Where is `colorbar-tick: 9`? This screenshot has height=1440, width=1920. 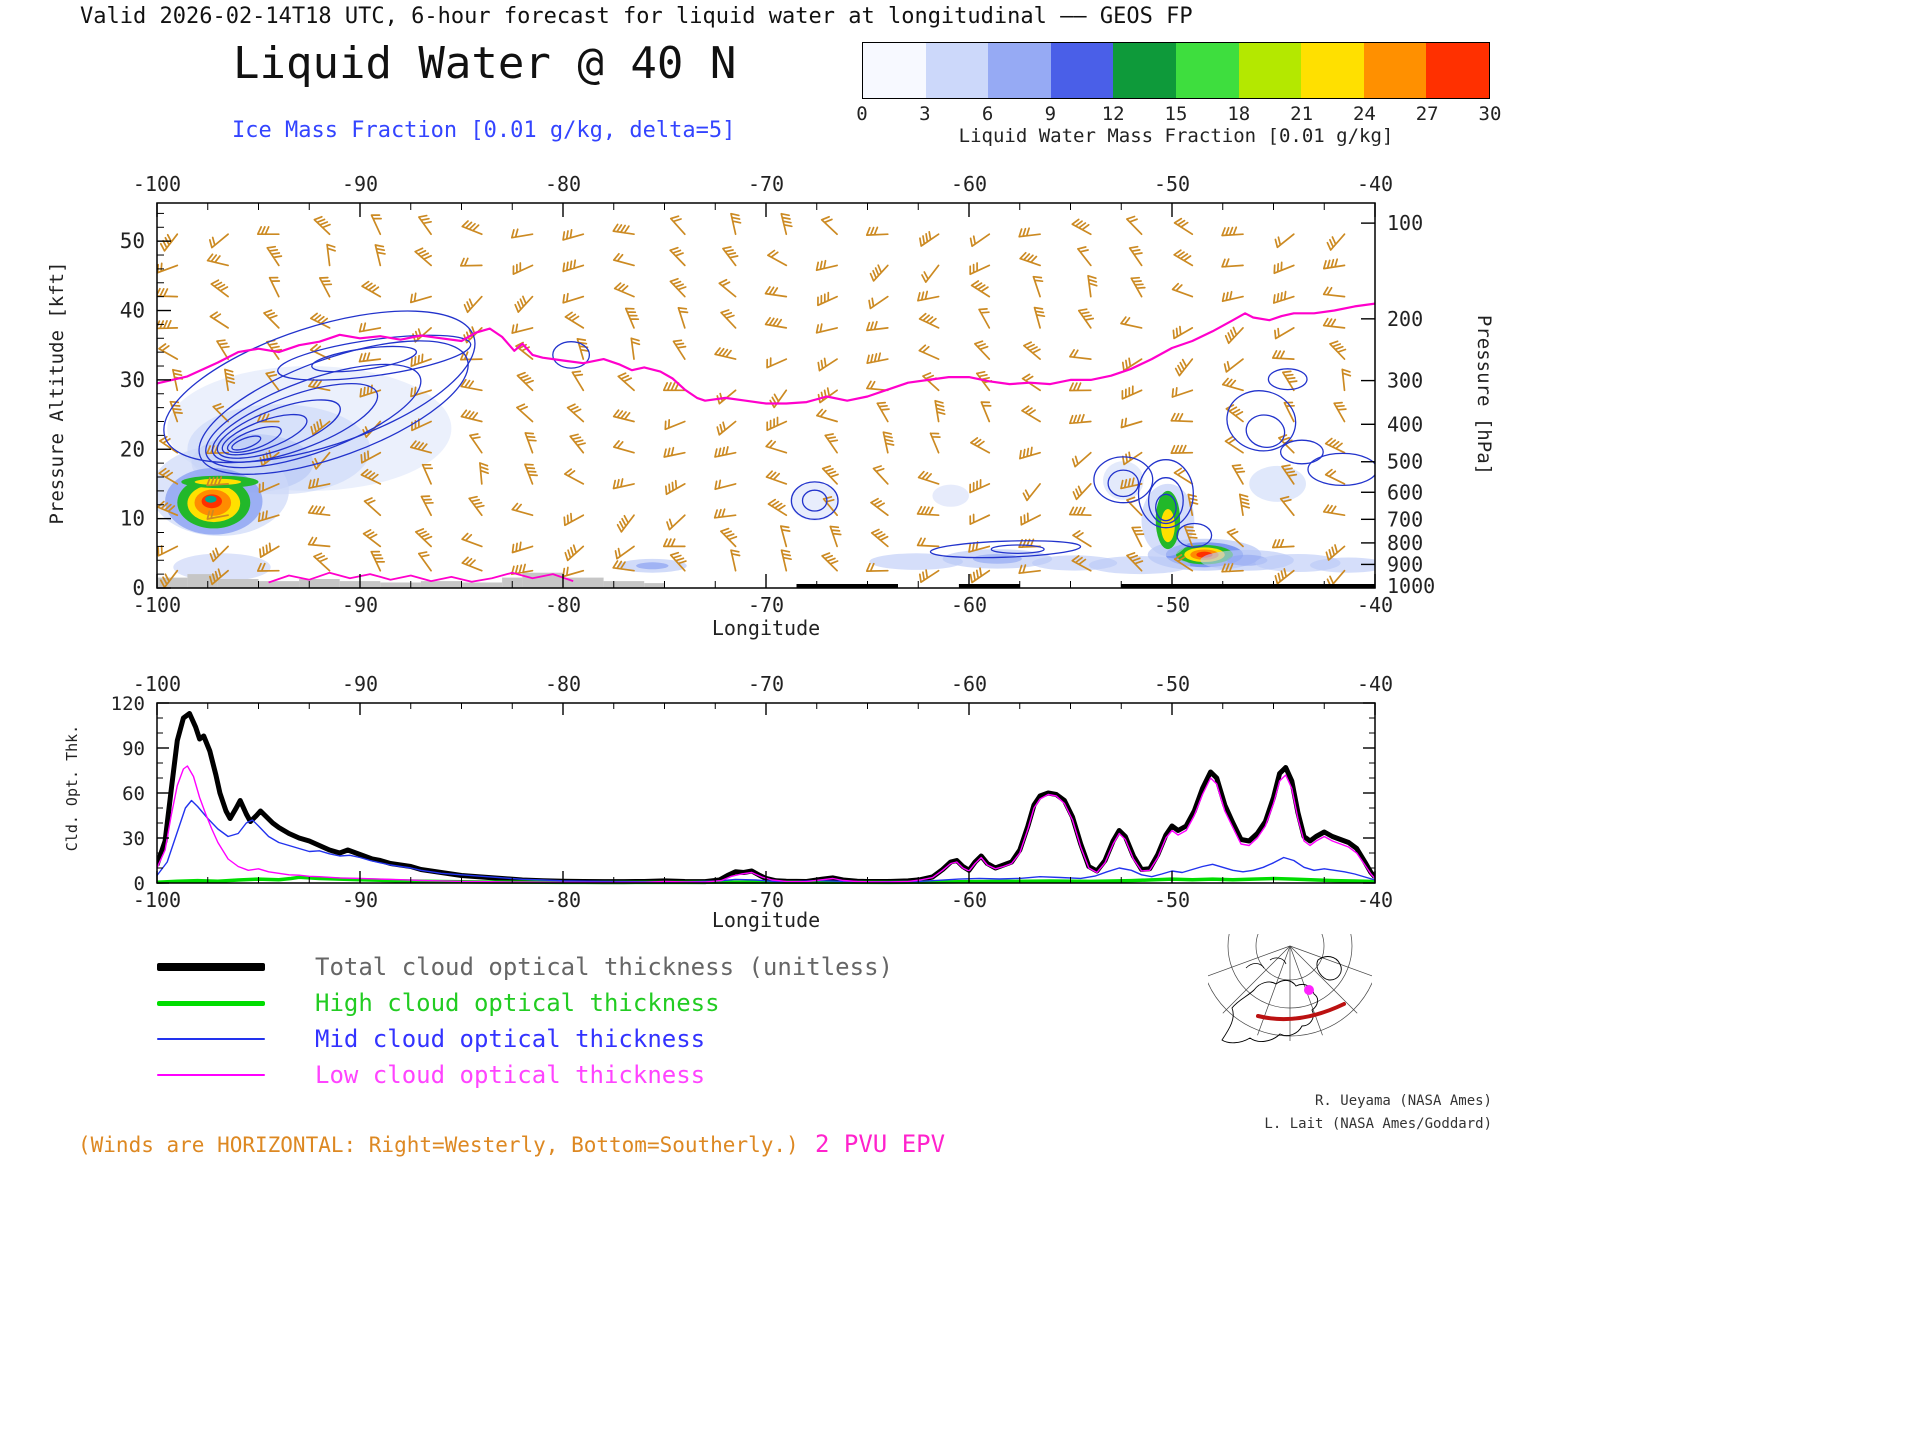 colorbar-tick: 9 is located at coordinates (1050, 114).